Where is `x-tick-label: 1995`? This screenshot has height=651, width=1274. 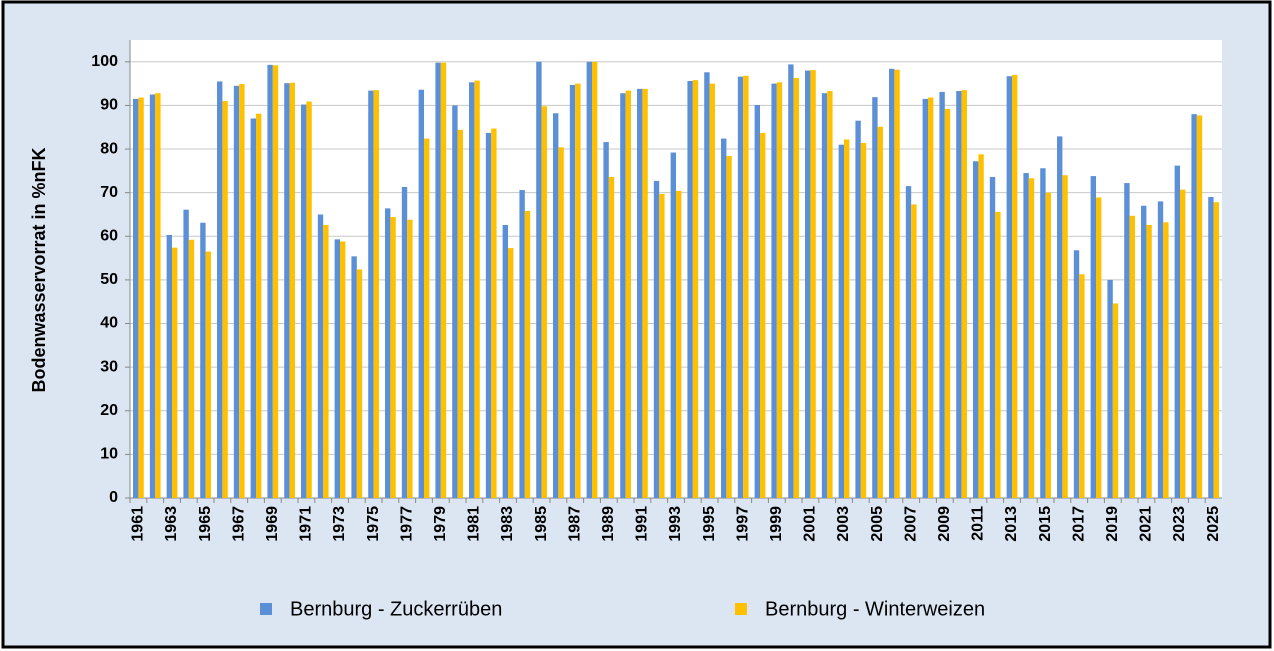 x-tick-label: 1995 is located at coordinates (709, 524).